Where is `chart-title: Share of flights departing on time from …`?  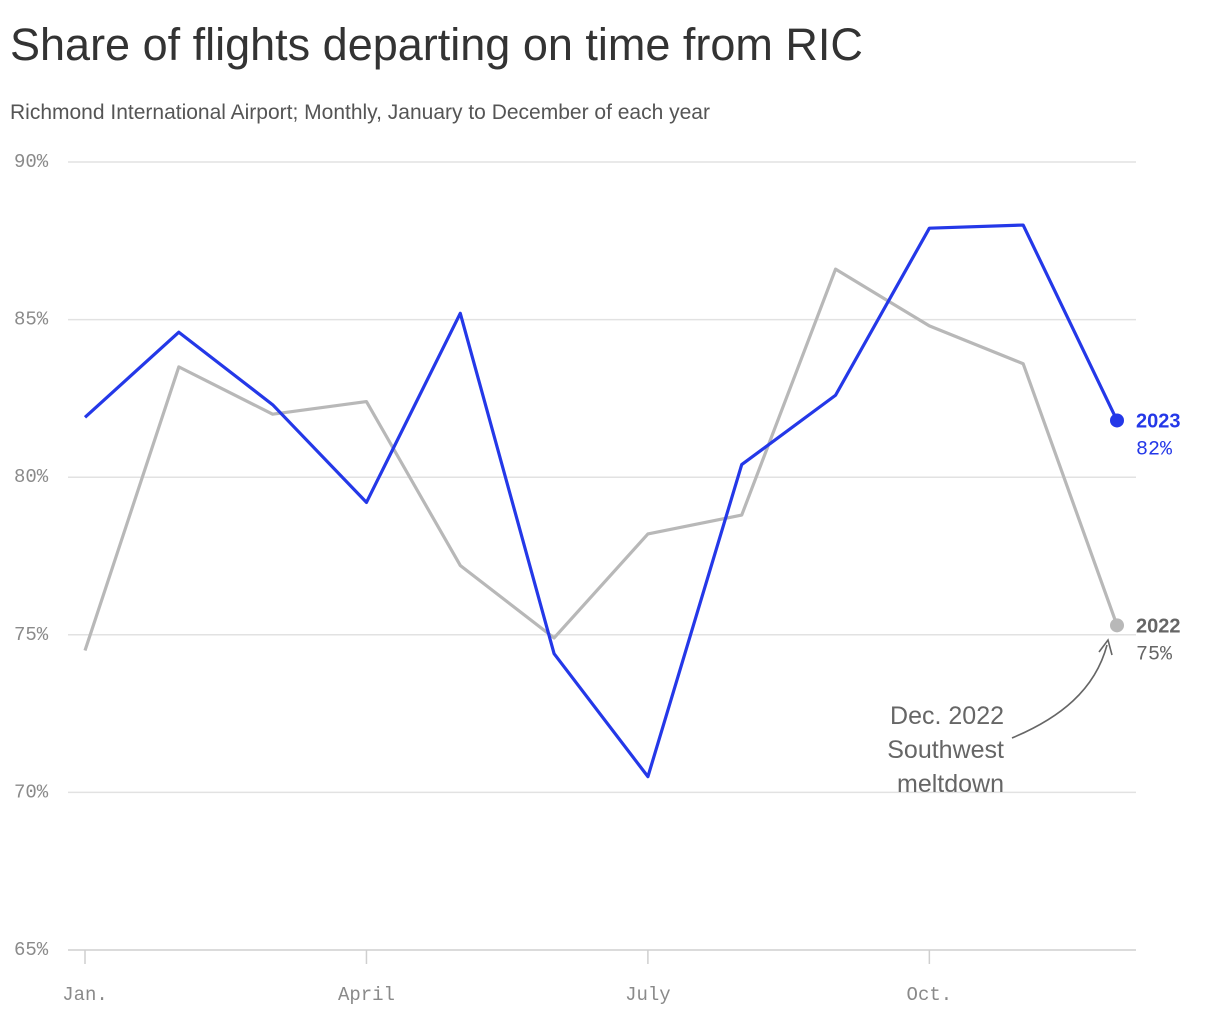 chart-title: Share of flights departing on time from … is located at coordinates (436, 44).